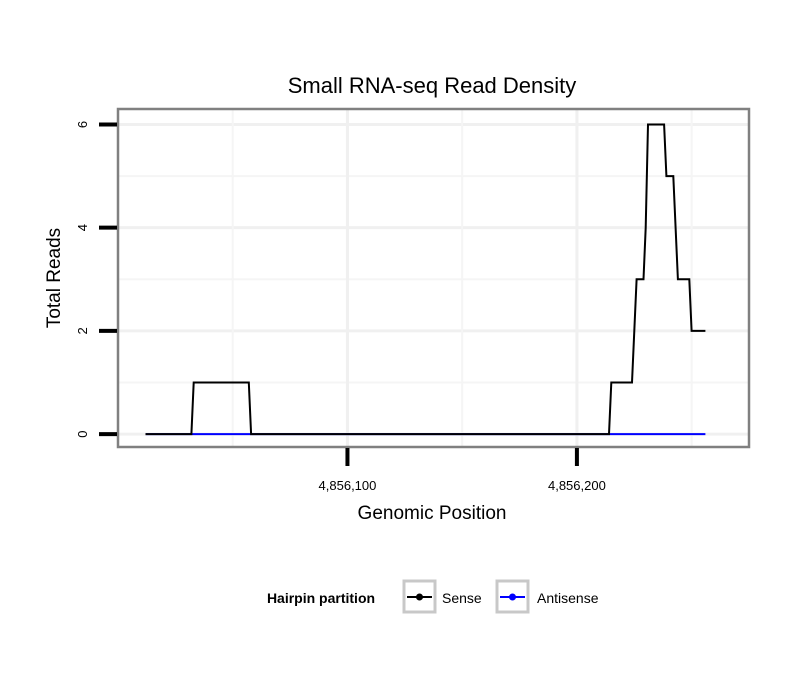 The image size is (810, 690). I want to click on x-tick-label: 4,856,100, so click(348, 485).